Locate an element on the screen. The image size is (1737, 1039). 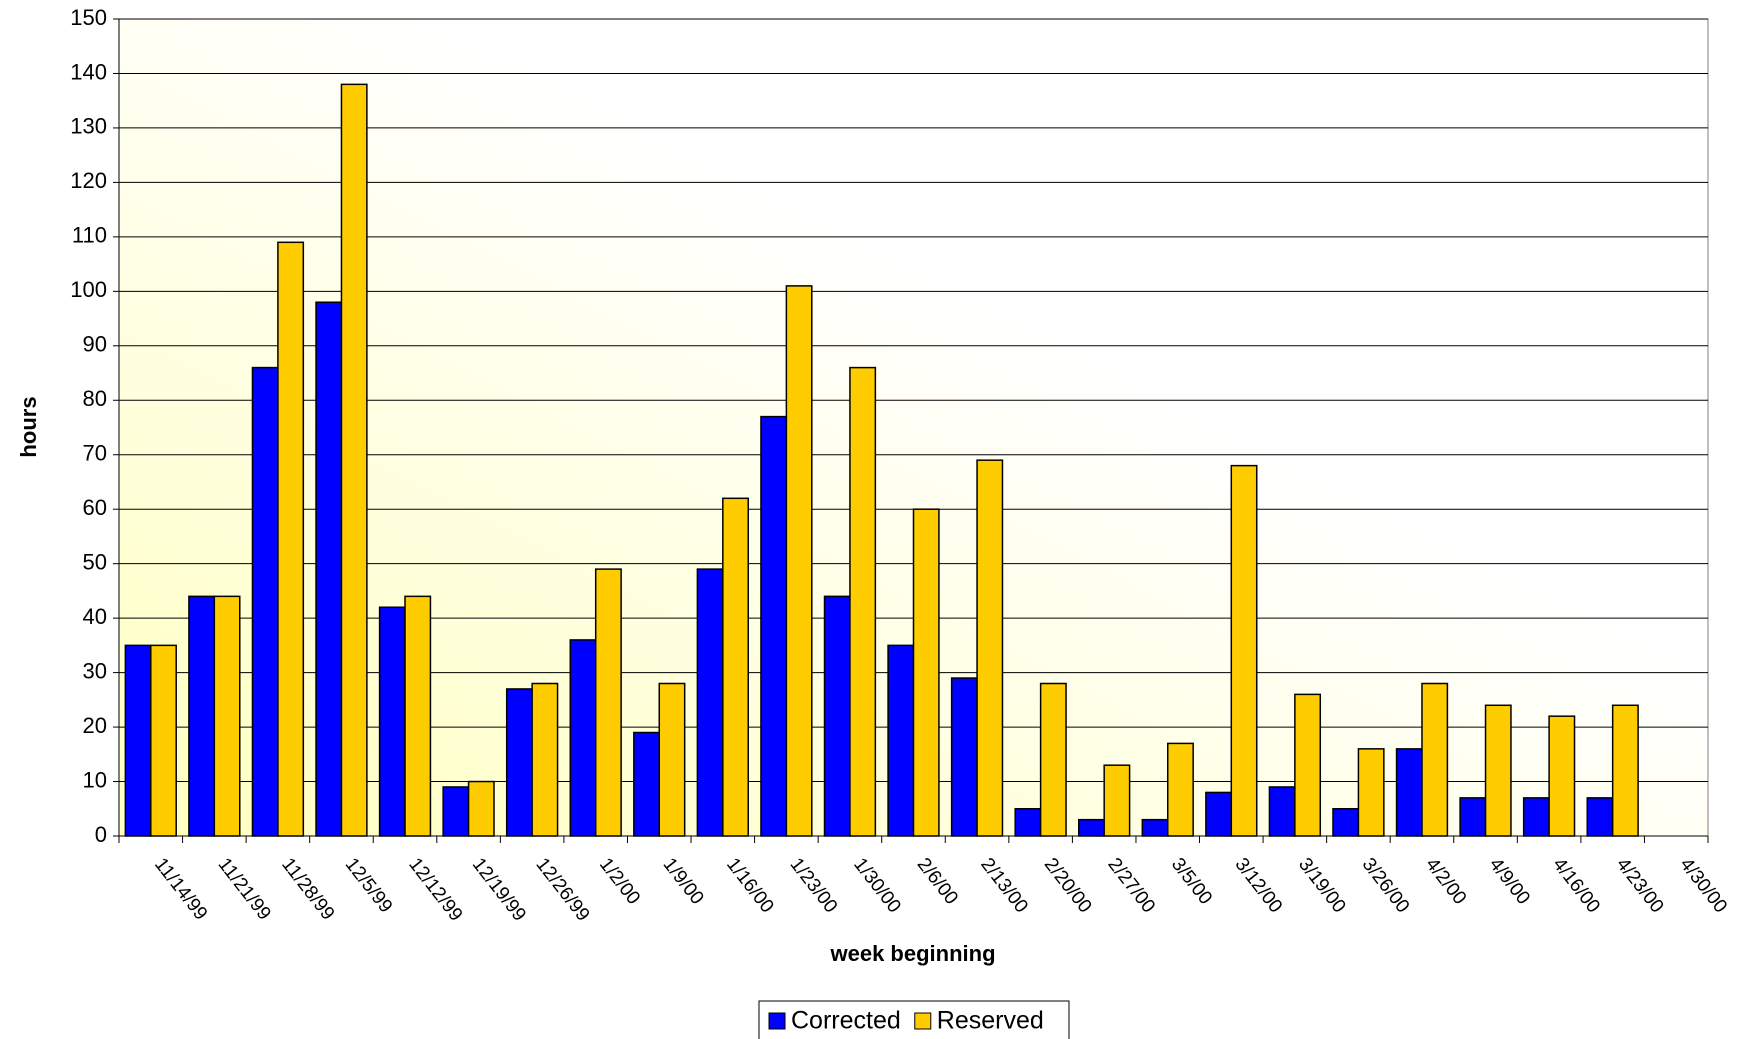
y-tick-label: 150 is located at coordinates (88, 17).